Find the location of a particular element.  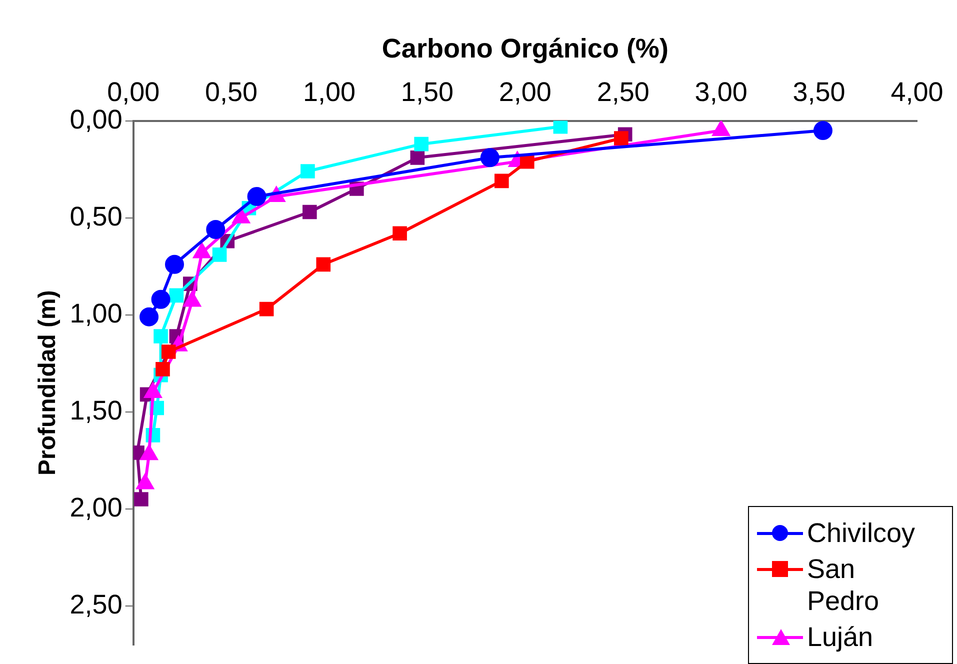

x-tick-label: 4,00 is located at coordinates (917, 92).